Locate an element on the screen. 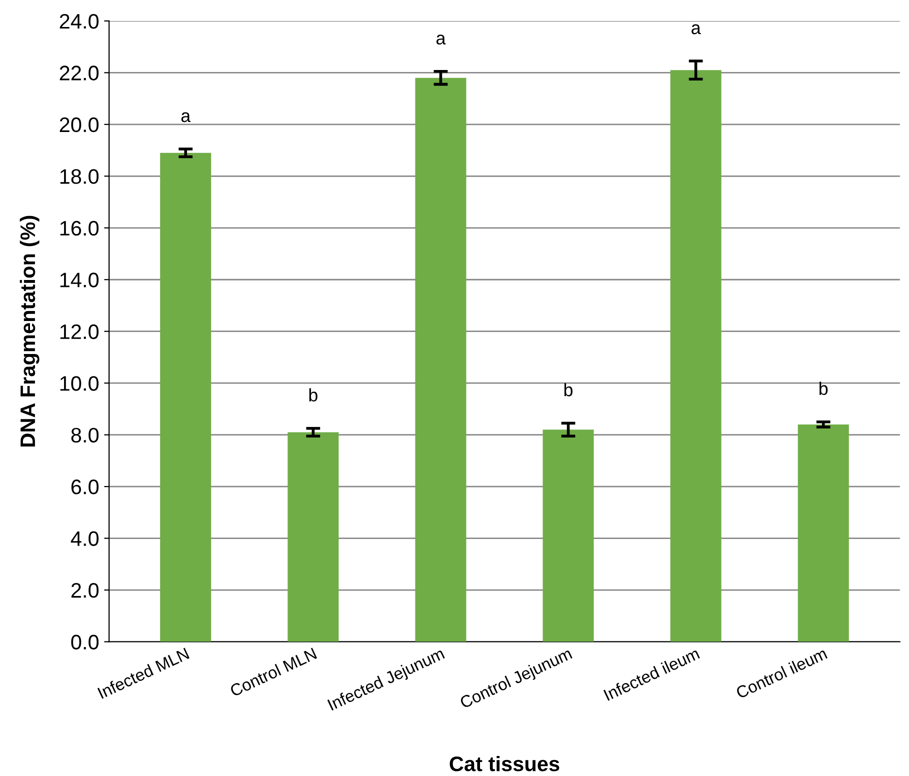 The image size is (909, 776). y-tick-label: 14.0 is located at coordinates (79, 280).